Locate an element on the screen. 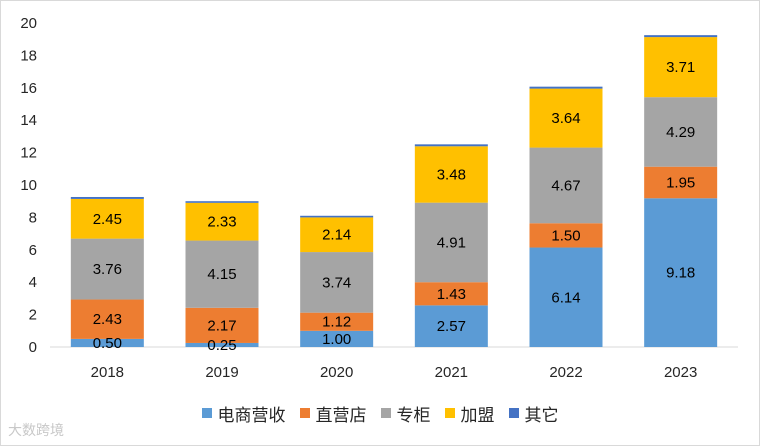 The image size is (760, 446). data-label: 9.18 is located at coordinates (680, 273).